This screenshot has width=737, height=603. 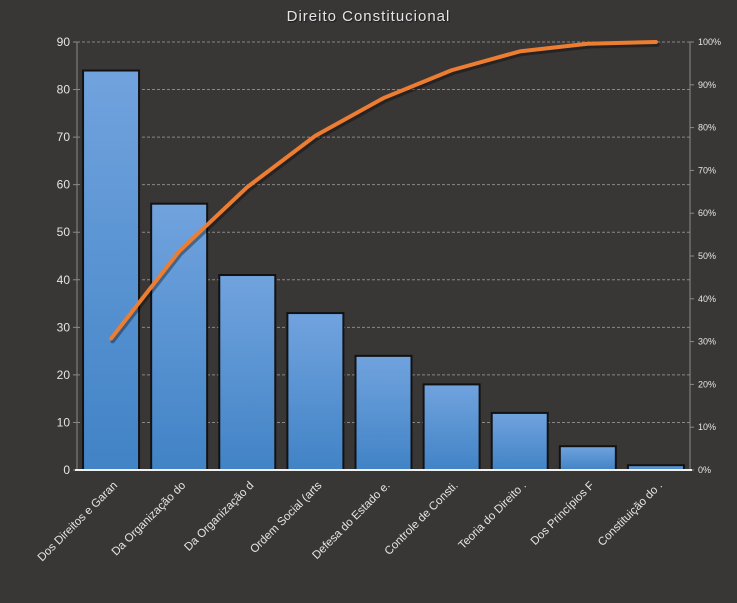 What do you see at coordinates (64, 137) in the screenshot?
I see `left-axis-tick-label: 70` at bounding box center [64, 137].